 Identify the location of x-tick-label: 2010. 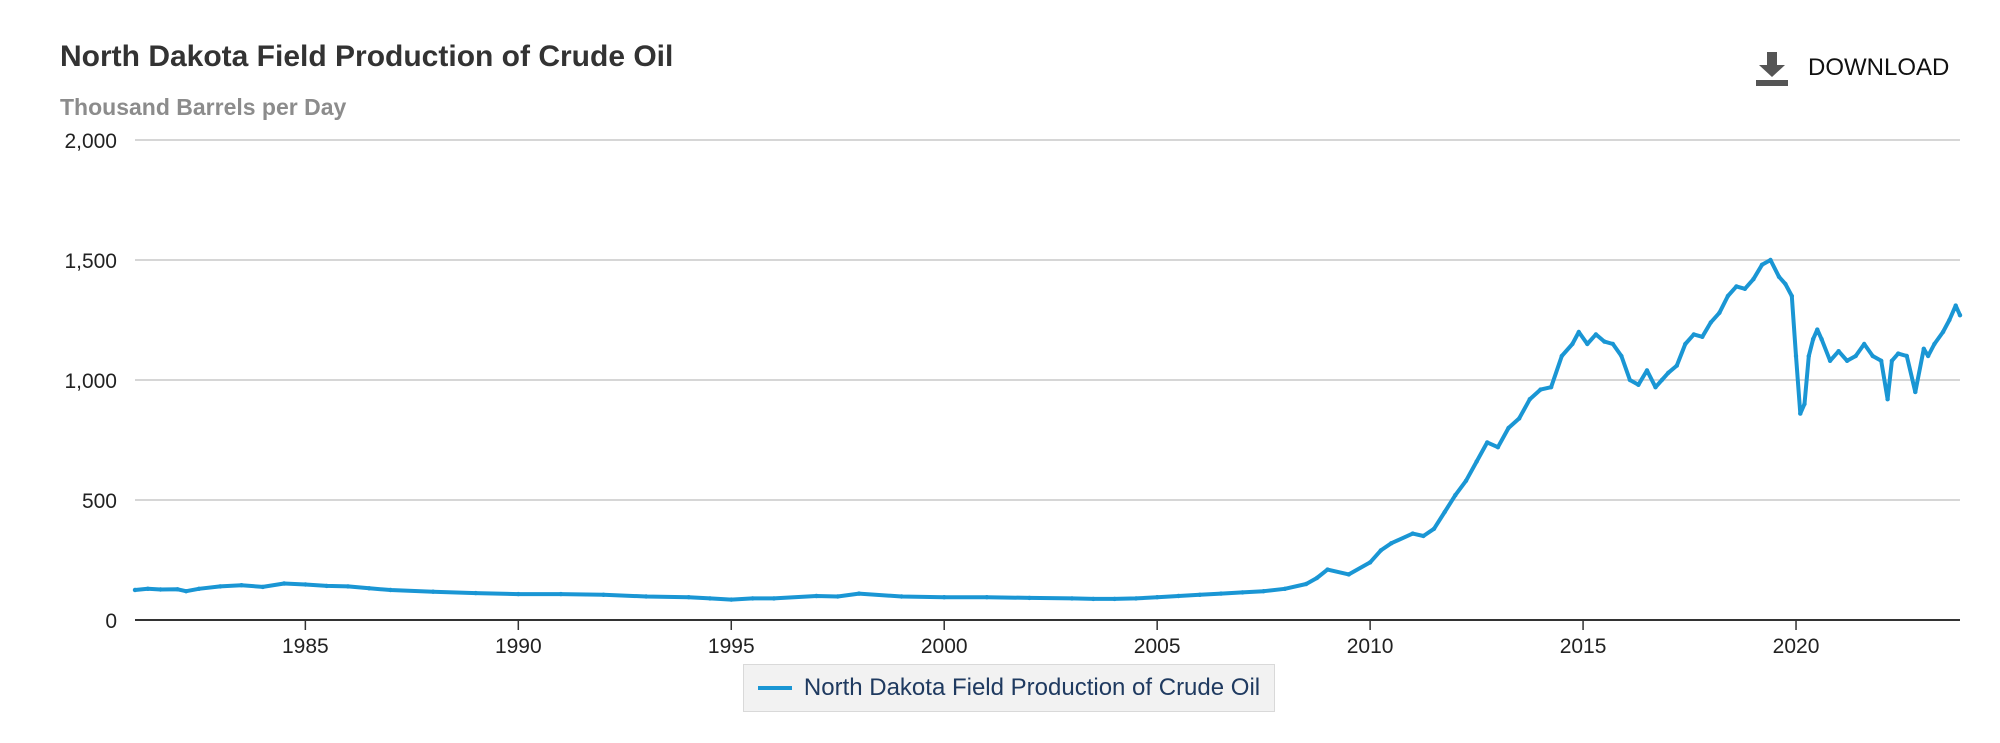
(1370, 646).